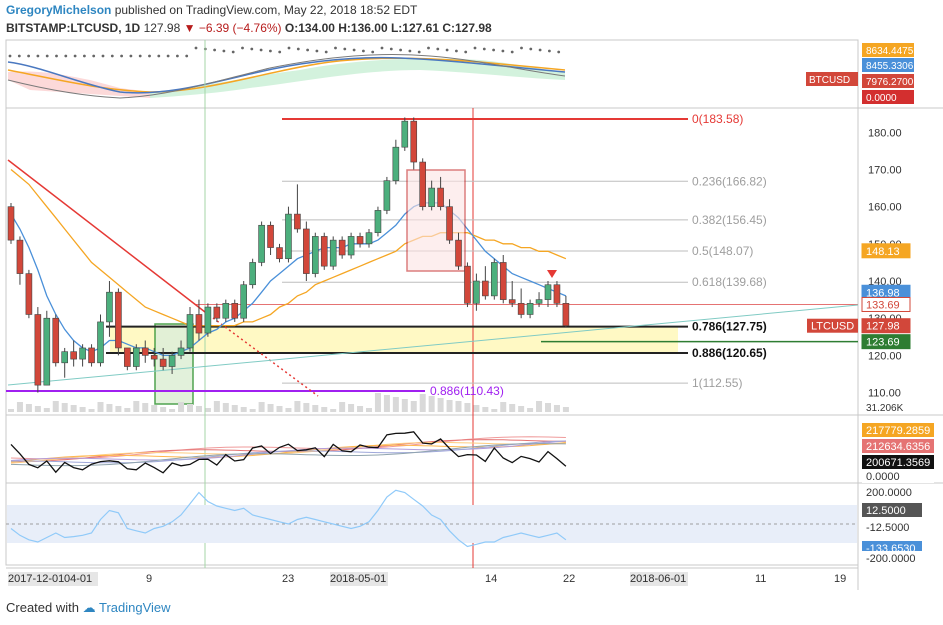 The height and width of the screenshot is (625, 943). Describe the element at coordinates (729, 220) in the screenshot. I see `fib-level-label: 0.382(156.45)` at that location.